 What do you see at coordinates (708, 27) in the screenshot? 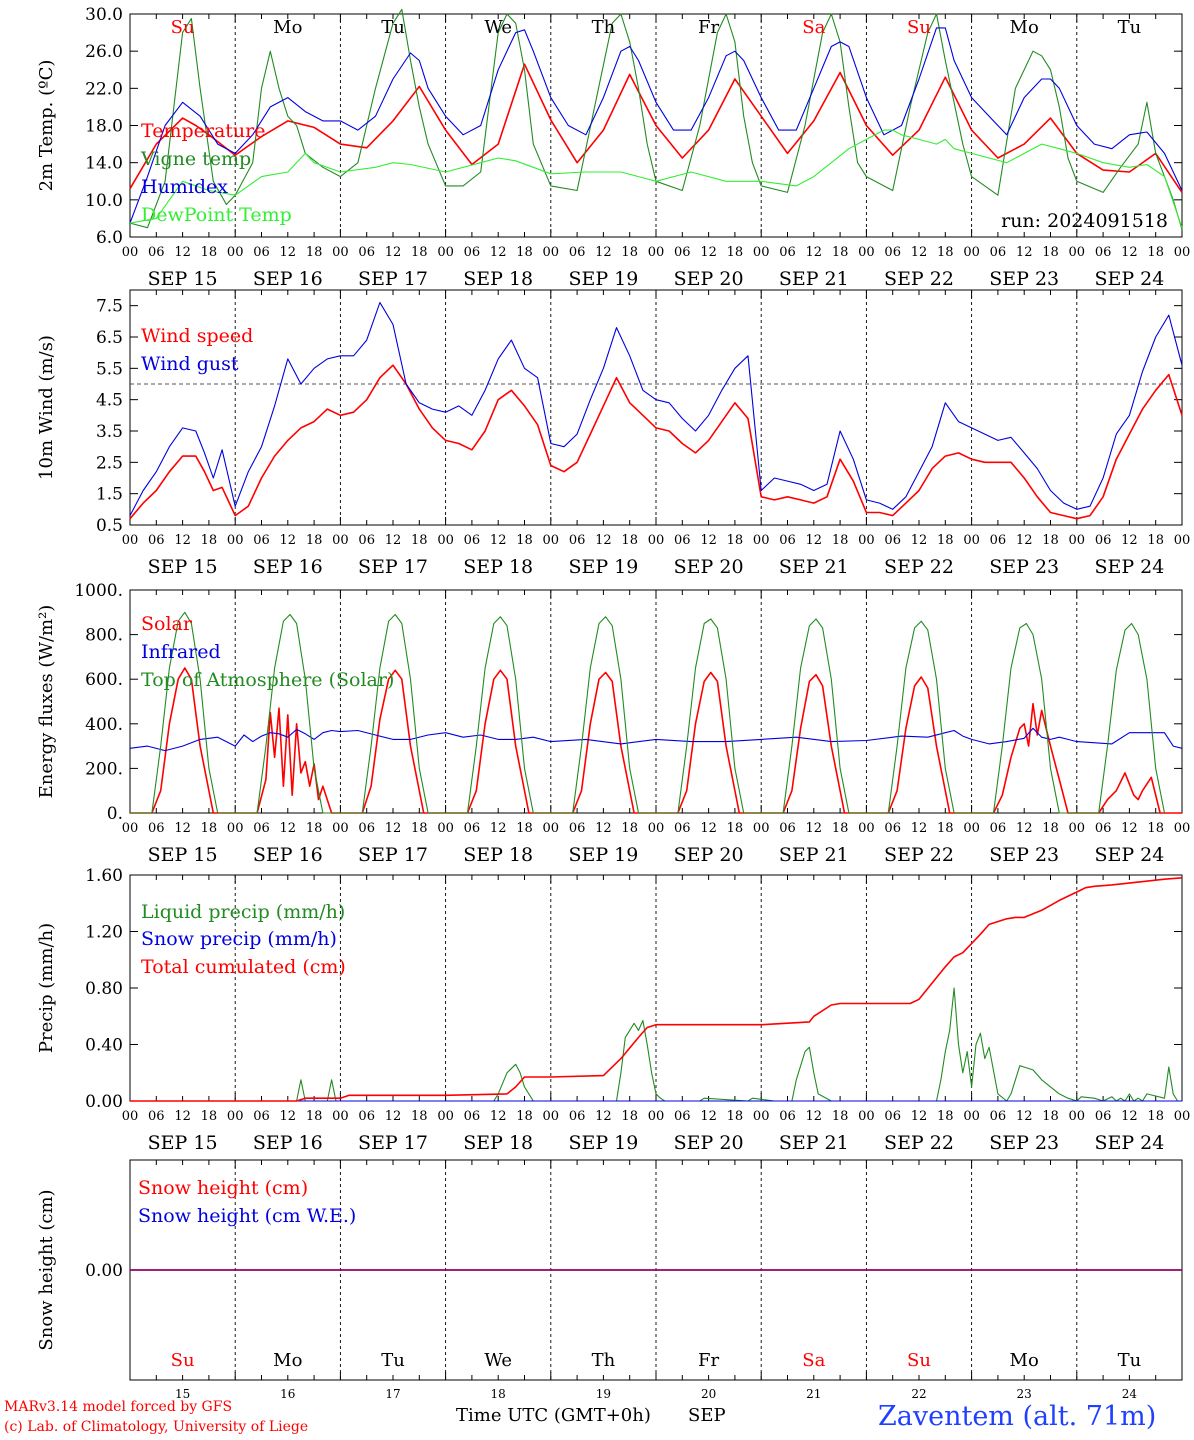
I see `weekday-label: Fr` at bounding box center [708, 27].